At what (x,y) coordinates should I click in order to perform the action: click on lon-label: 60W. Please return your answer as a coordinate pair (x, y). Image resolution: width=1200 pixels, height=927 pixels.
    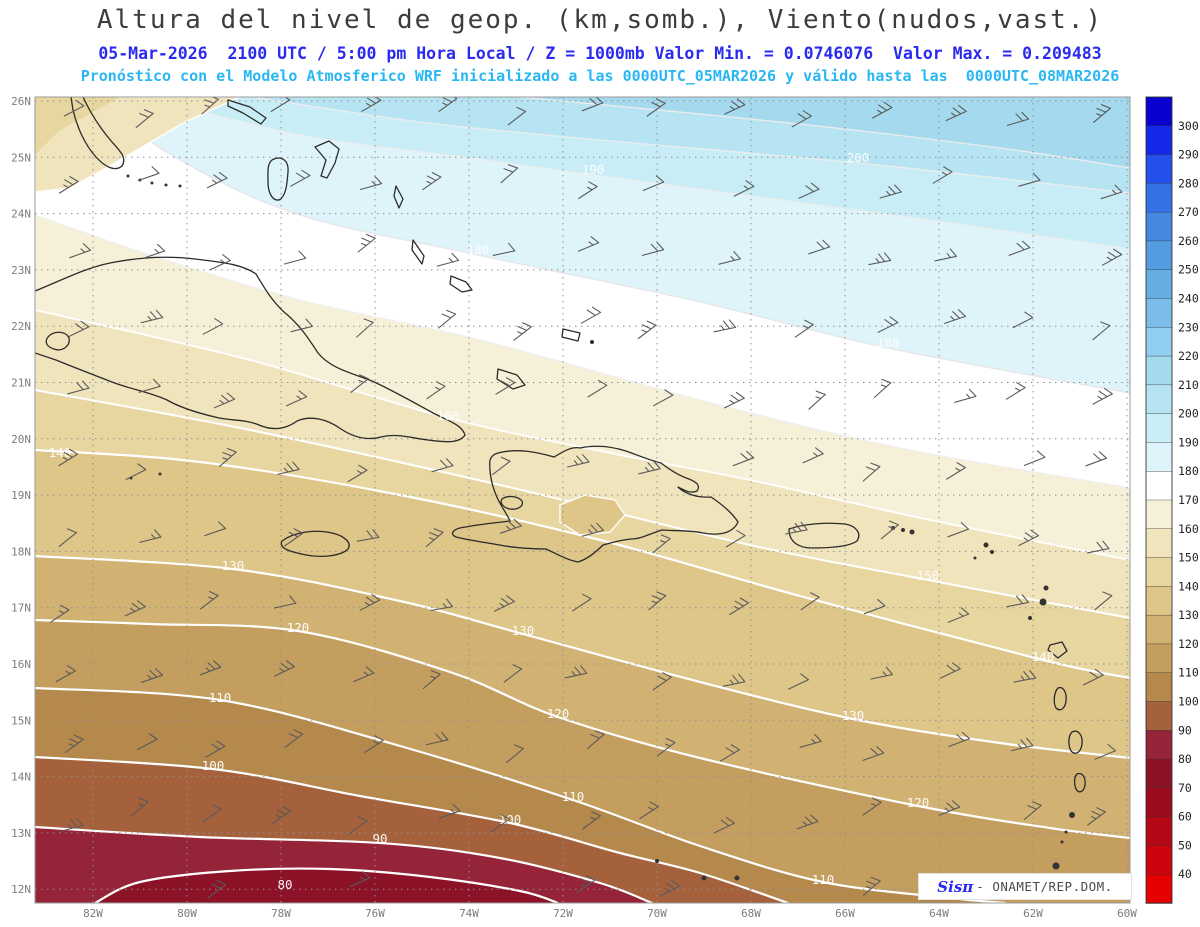
    Looking at the image, I should click on (1127, 913).